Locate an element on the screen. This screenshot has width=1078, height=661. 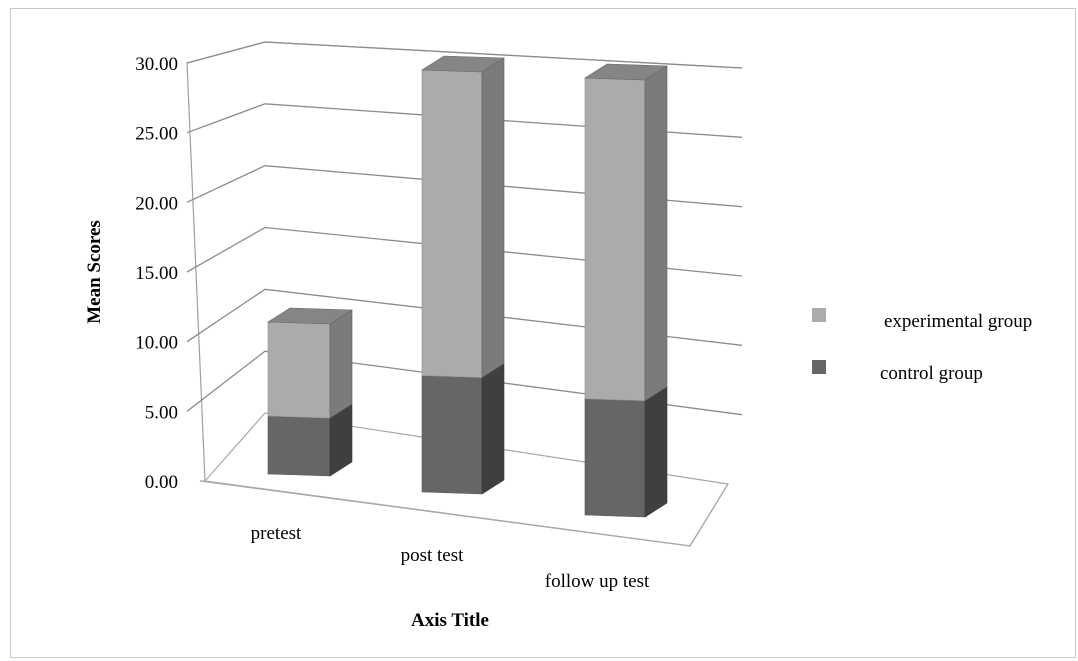
category-label: post test is located at coordinates (433, 555).